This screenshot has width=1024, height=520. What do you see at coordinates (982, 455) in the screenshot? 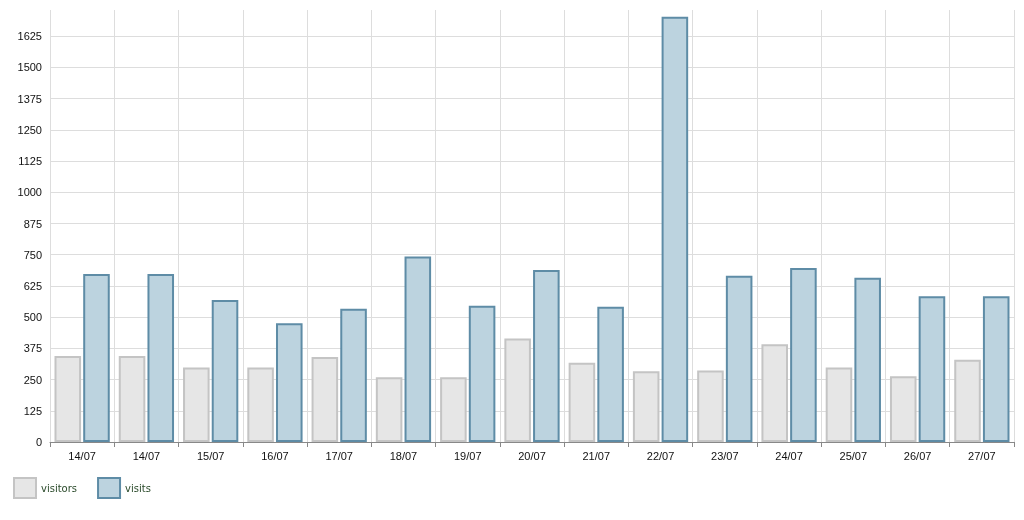
I see `x-tick-label: 27/07` at bounding box center [982, 455].